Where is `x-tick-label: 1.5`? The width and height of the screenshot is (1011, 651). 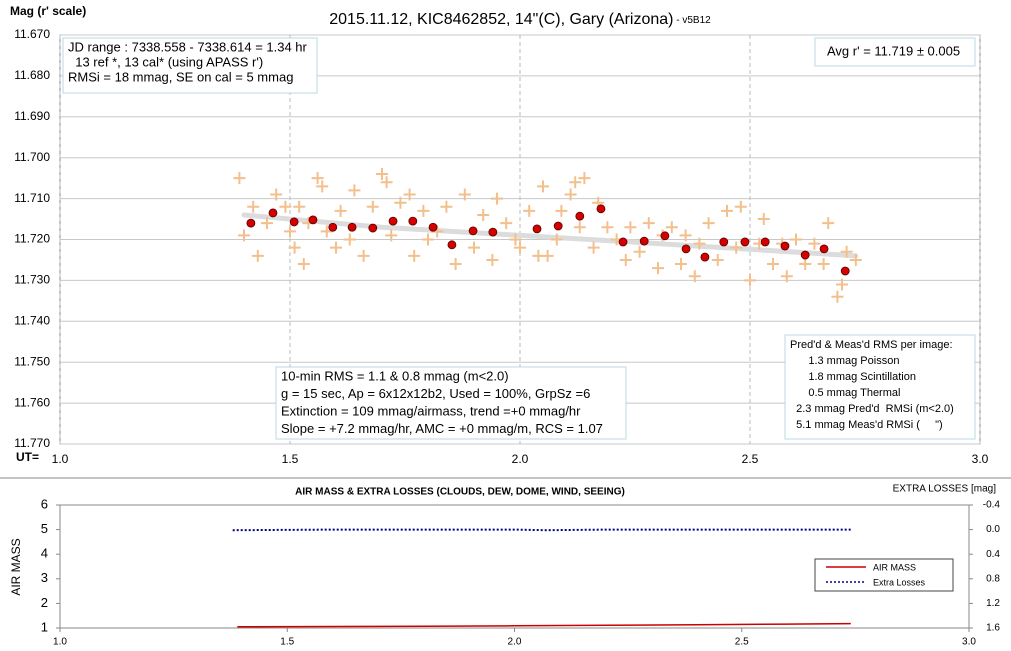
x-tick-label: 1.5 is located at coordinates (290, 459).